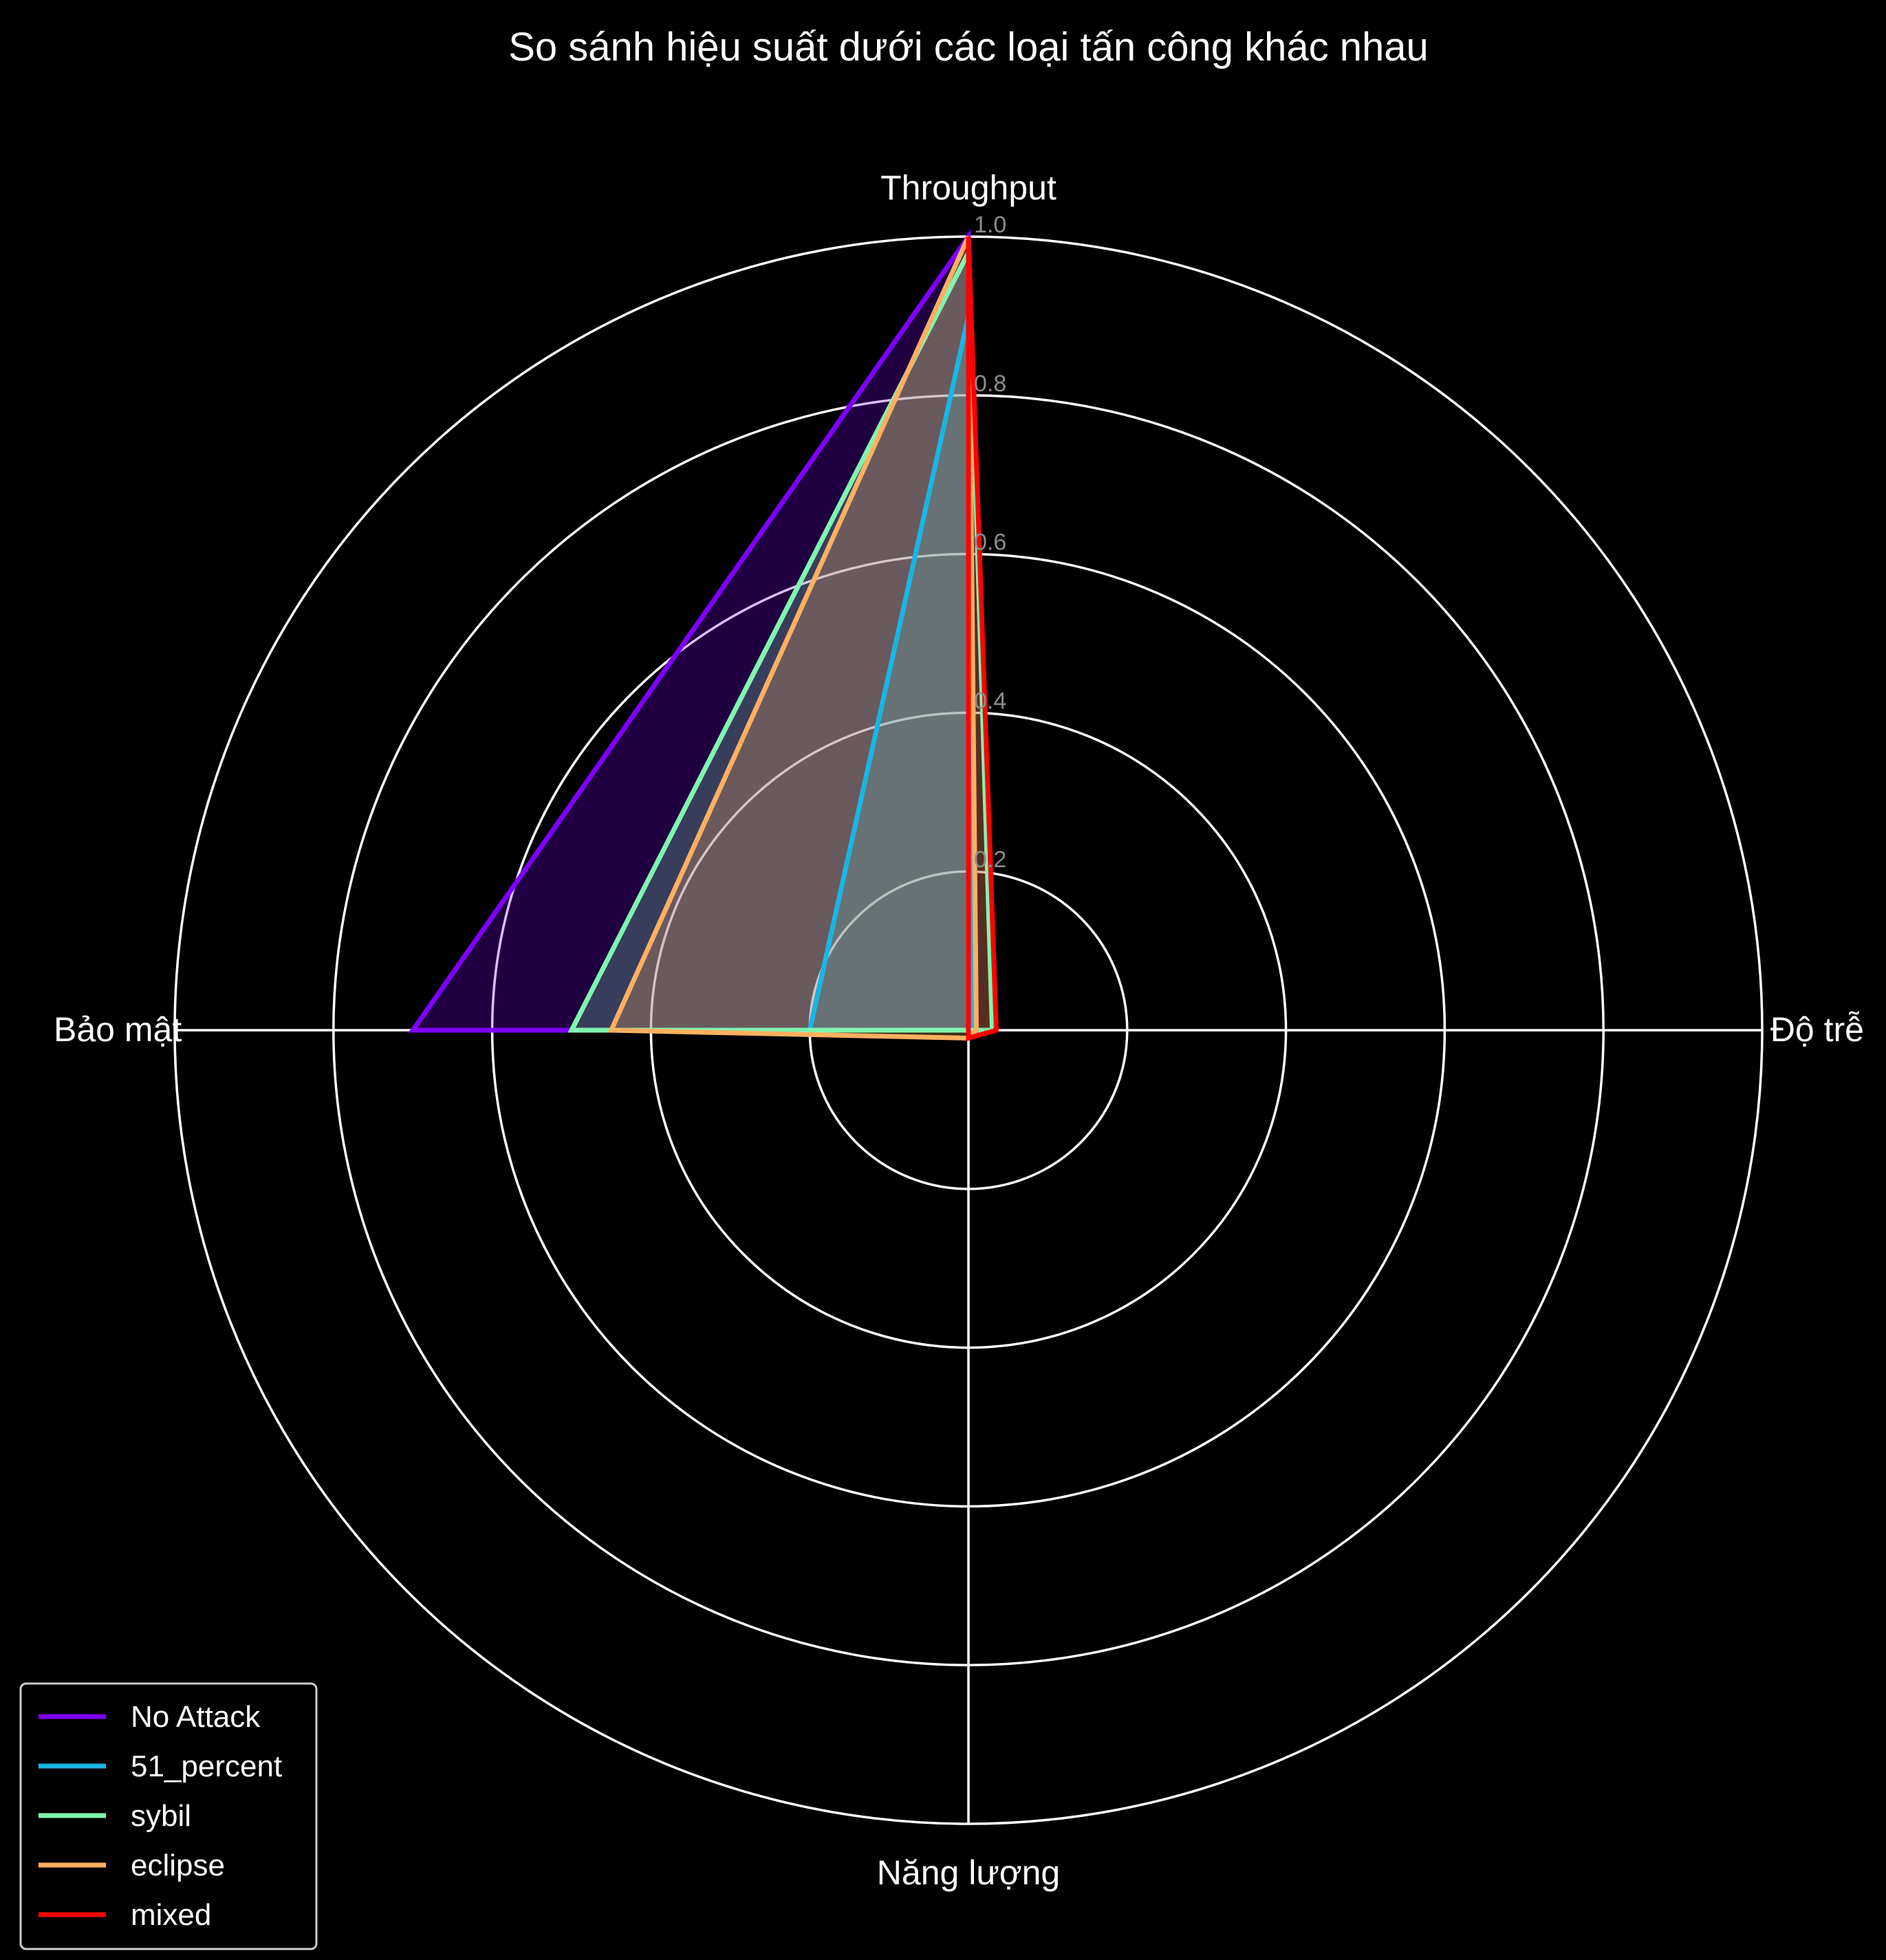  What do you see at coordinates (196, 1717) in the screenshot?
I see `legend-label-0: No Attack` at bounding box center [196, 1717].